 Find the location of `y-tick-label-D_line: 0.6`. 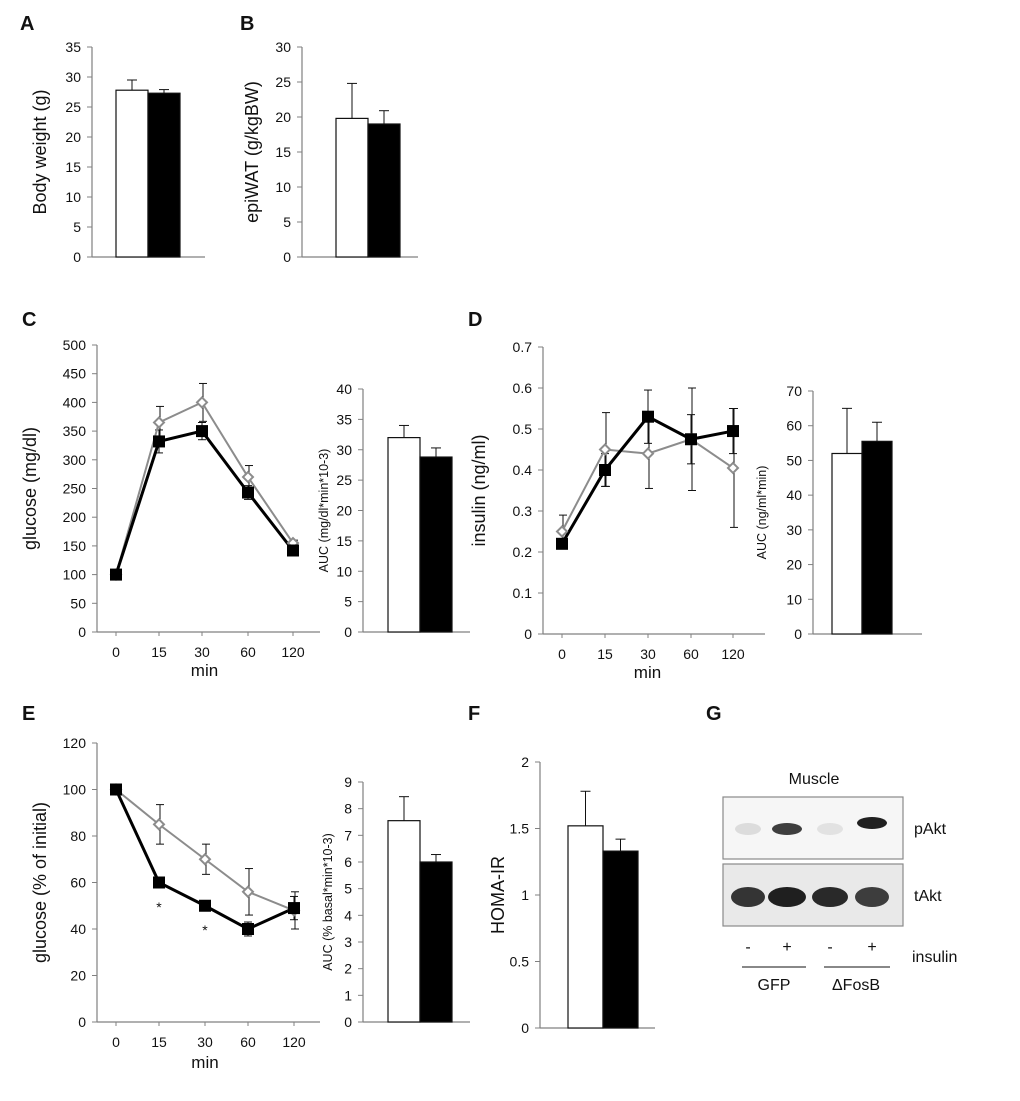

y-tick-label-D_line: 0.6 is located at coordinates (523, 388).